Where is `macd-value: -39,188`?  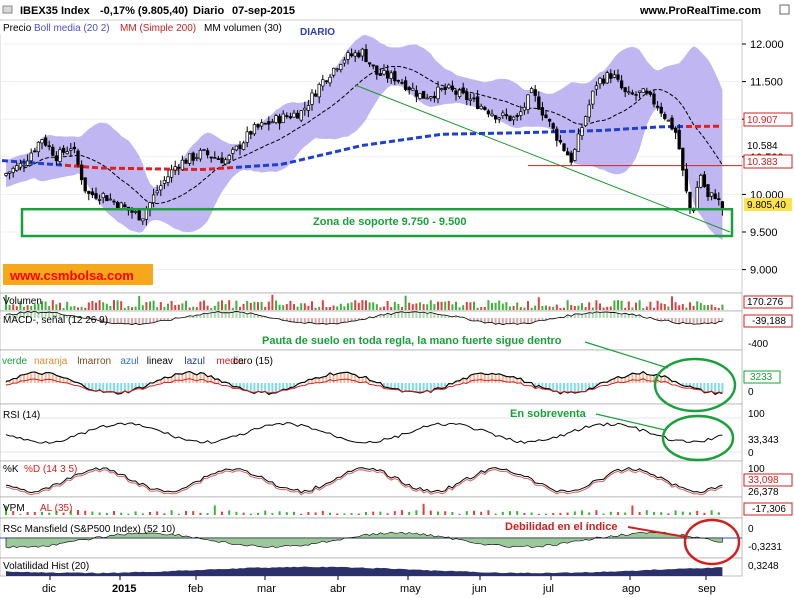 macd-value: -39,188 is located at coordinates (769, 321).